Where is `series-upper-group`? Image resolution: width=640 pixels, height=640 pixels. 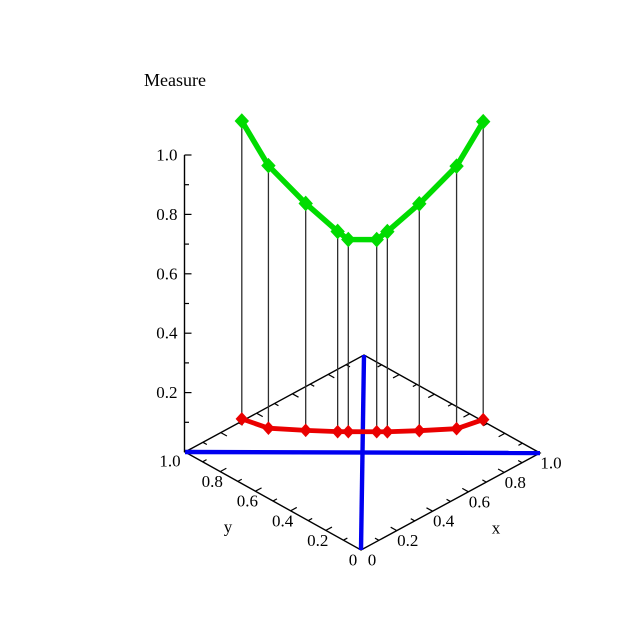 series-upper-group is located at coordinates (362, 180).